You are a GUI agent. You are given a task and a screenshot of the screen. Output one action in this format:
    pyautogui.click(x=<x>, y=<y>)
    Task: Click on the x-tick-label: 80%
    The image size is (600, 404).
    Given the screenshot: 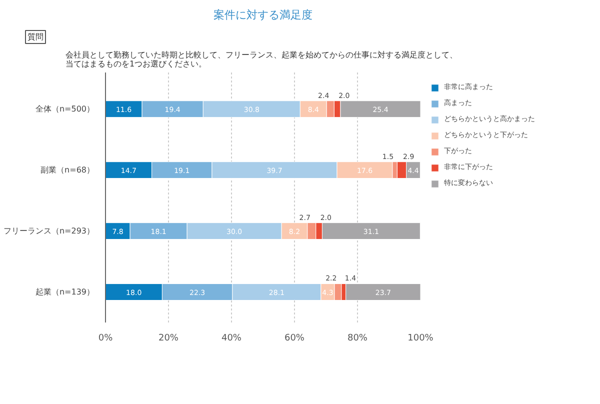 What is the action you would take?
    pyautogui.click(x=358, y=339)
    